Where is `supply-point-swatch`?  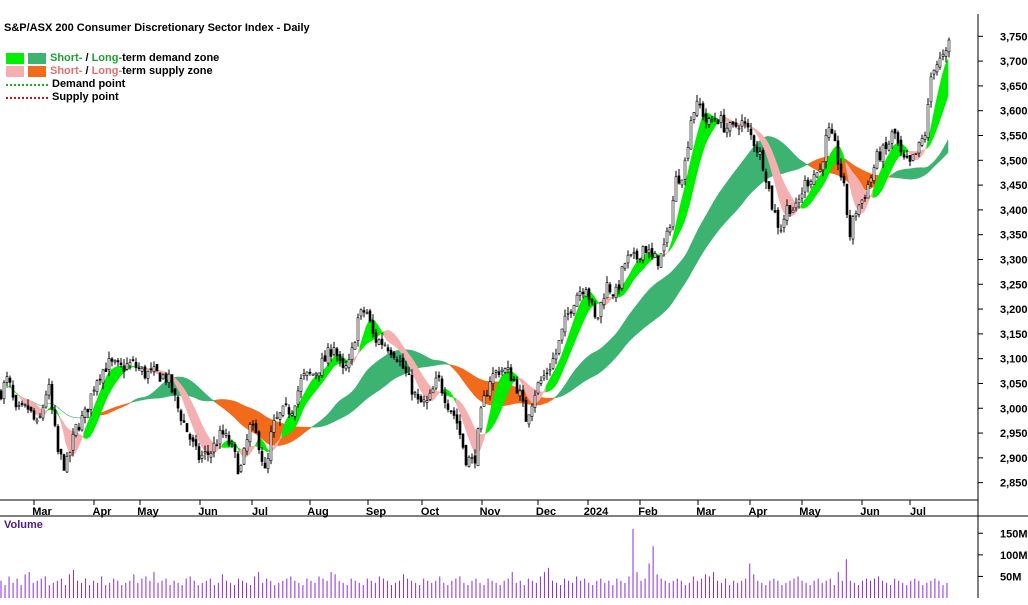
supply-point-swatch is located at coordinates (27, 98).